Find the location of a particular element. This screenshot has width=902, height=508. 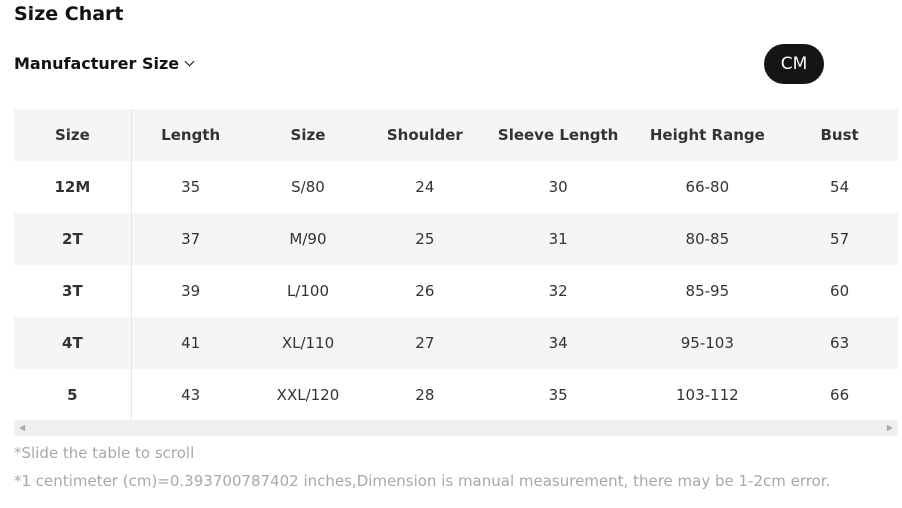

table-cell: 3T is located at coordinates (73, 291).